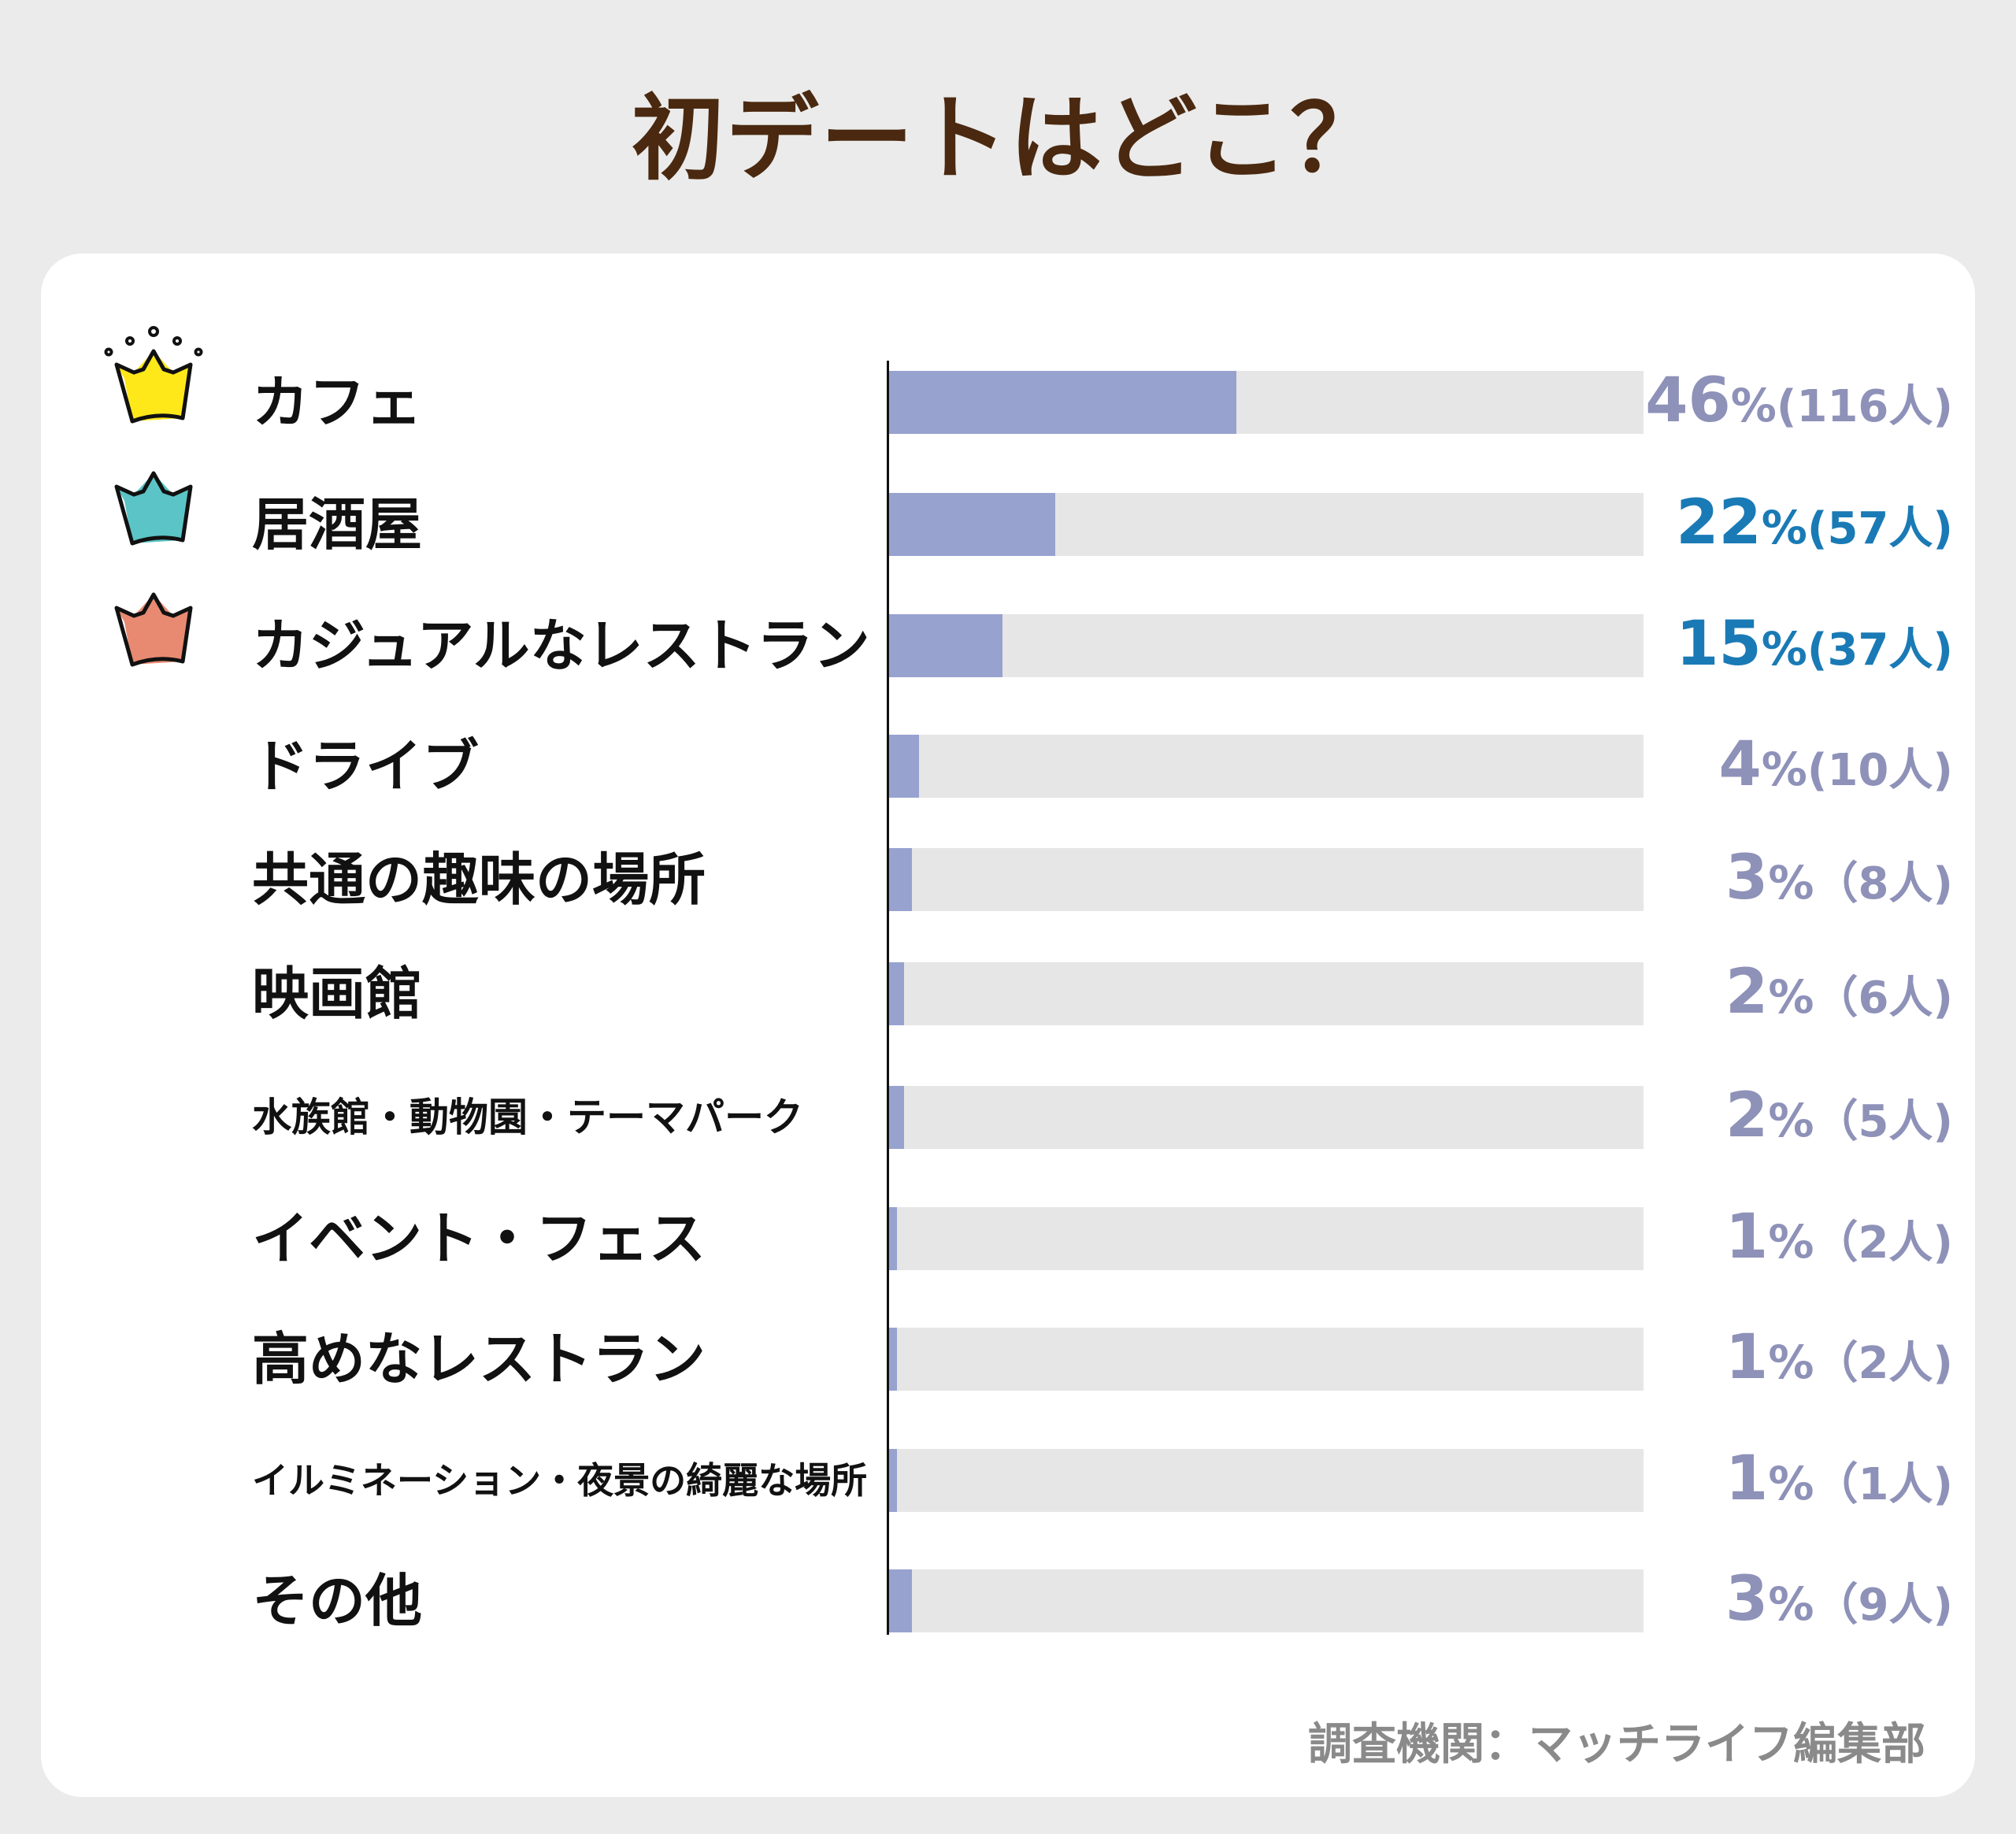 The height and width of the screenshot is (1834, 2016). Describe the element at coordinates (1688, 401) in the screenshot. I see `percent-value: 46` at that location.